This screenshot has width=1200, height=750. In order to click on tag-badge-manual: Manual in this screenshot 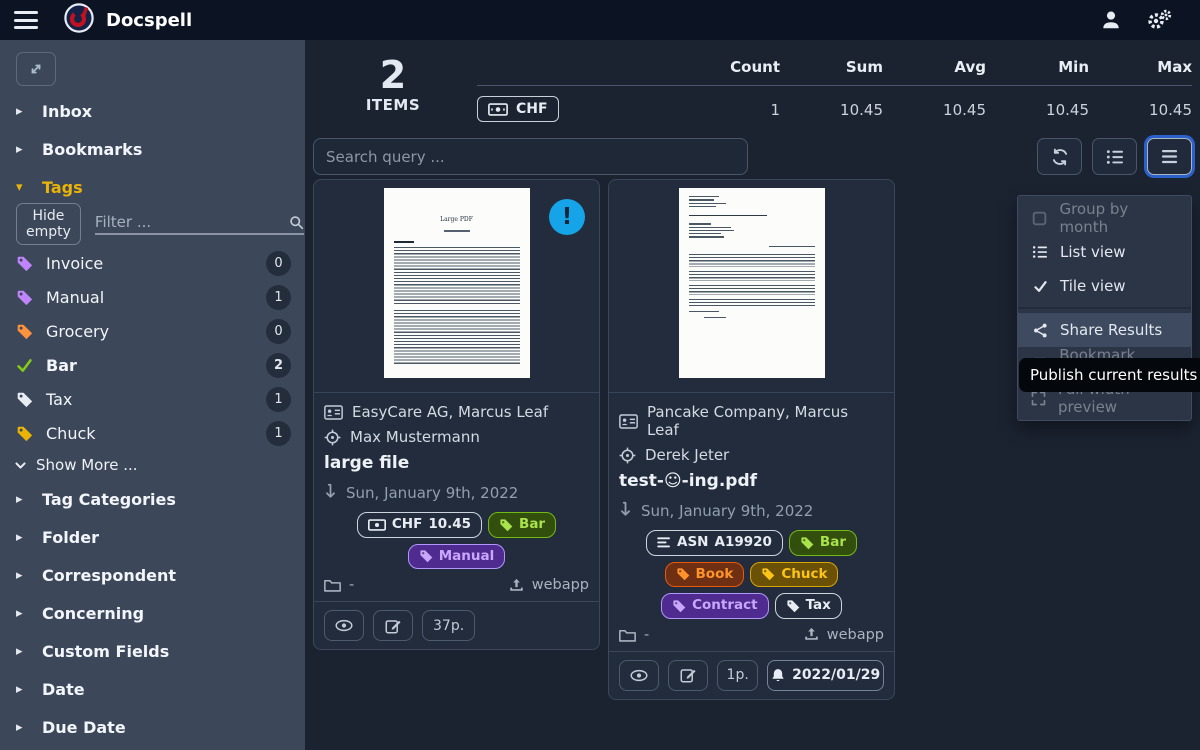, I will do `click(456, 556)`.